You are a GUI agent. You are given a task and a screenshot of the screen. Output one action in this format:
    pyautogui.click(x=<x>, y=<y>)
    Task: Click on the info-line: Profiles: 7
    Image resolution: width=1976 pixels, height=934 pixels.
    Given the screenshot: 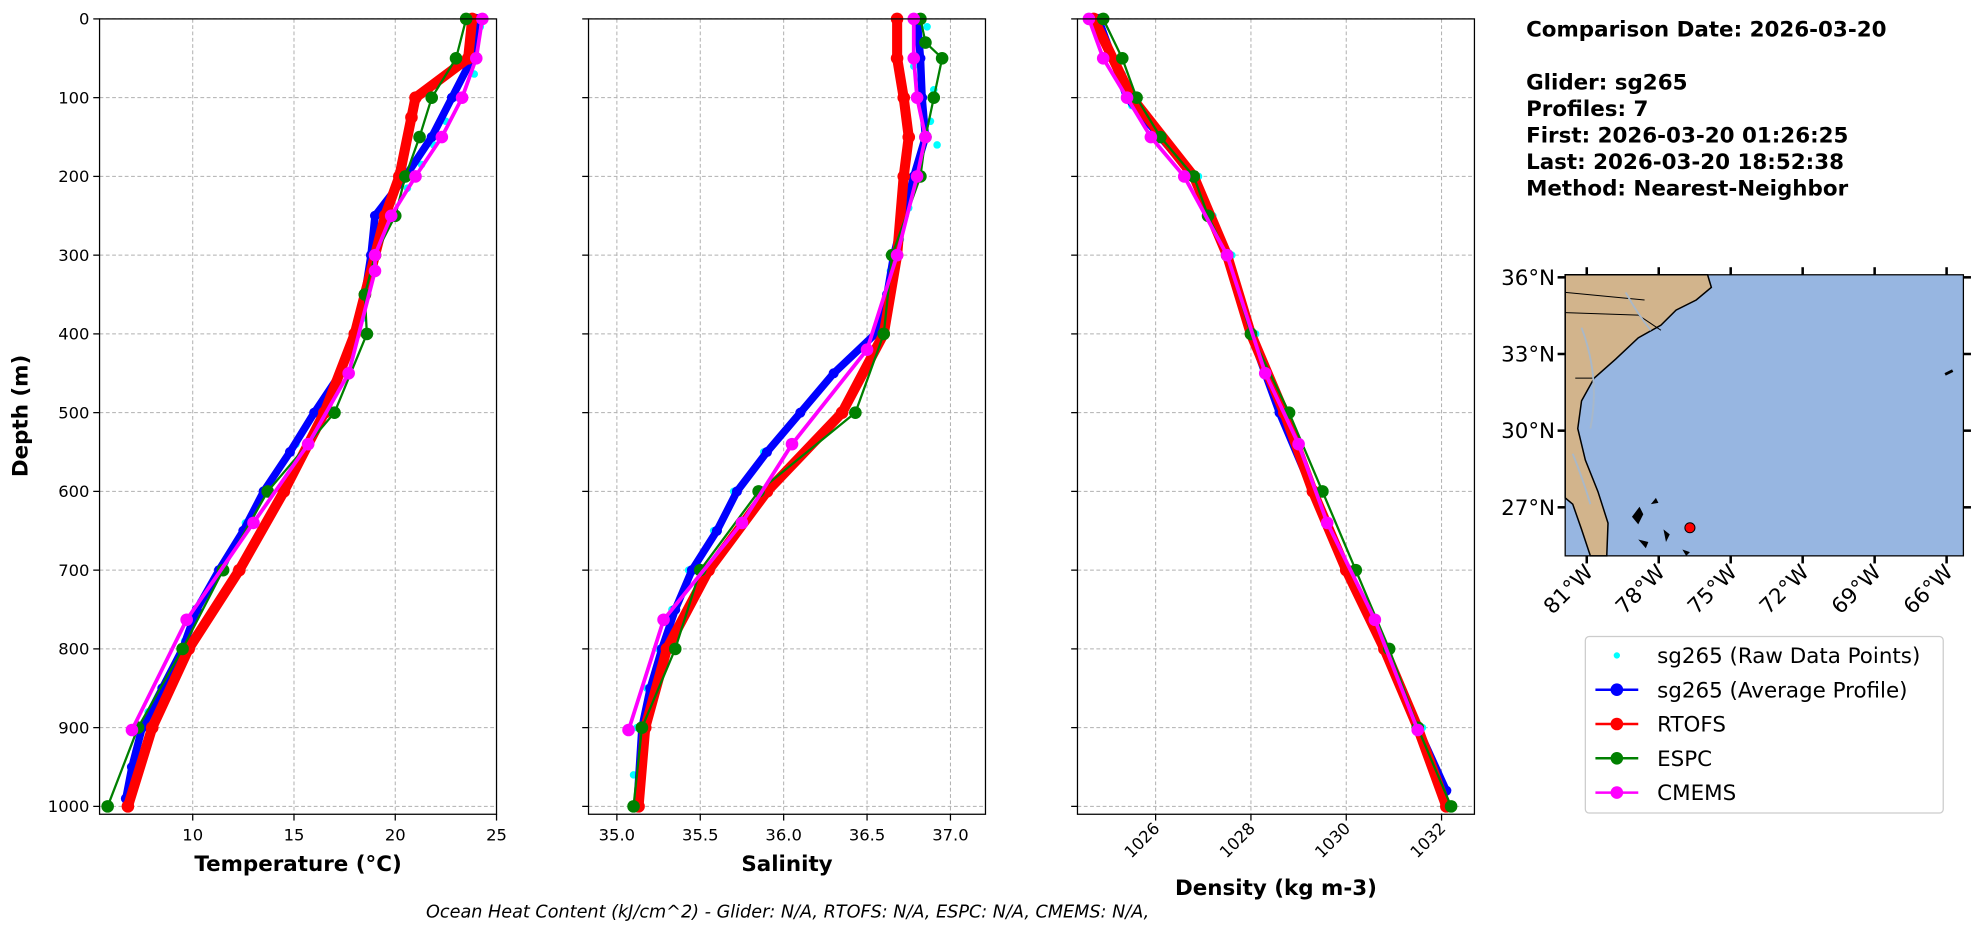 What is the action you would take?
    pyautogui.click(x=1587, y=109)
    